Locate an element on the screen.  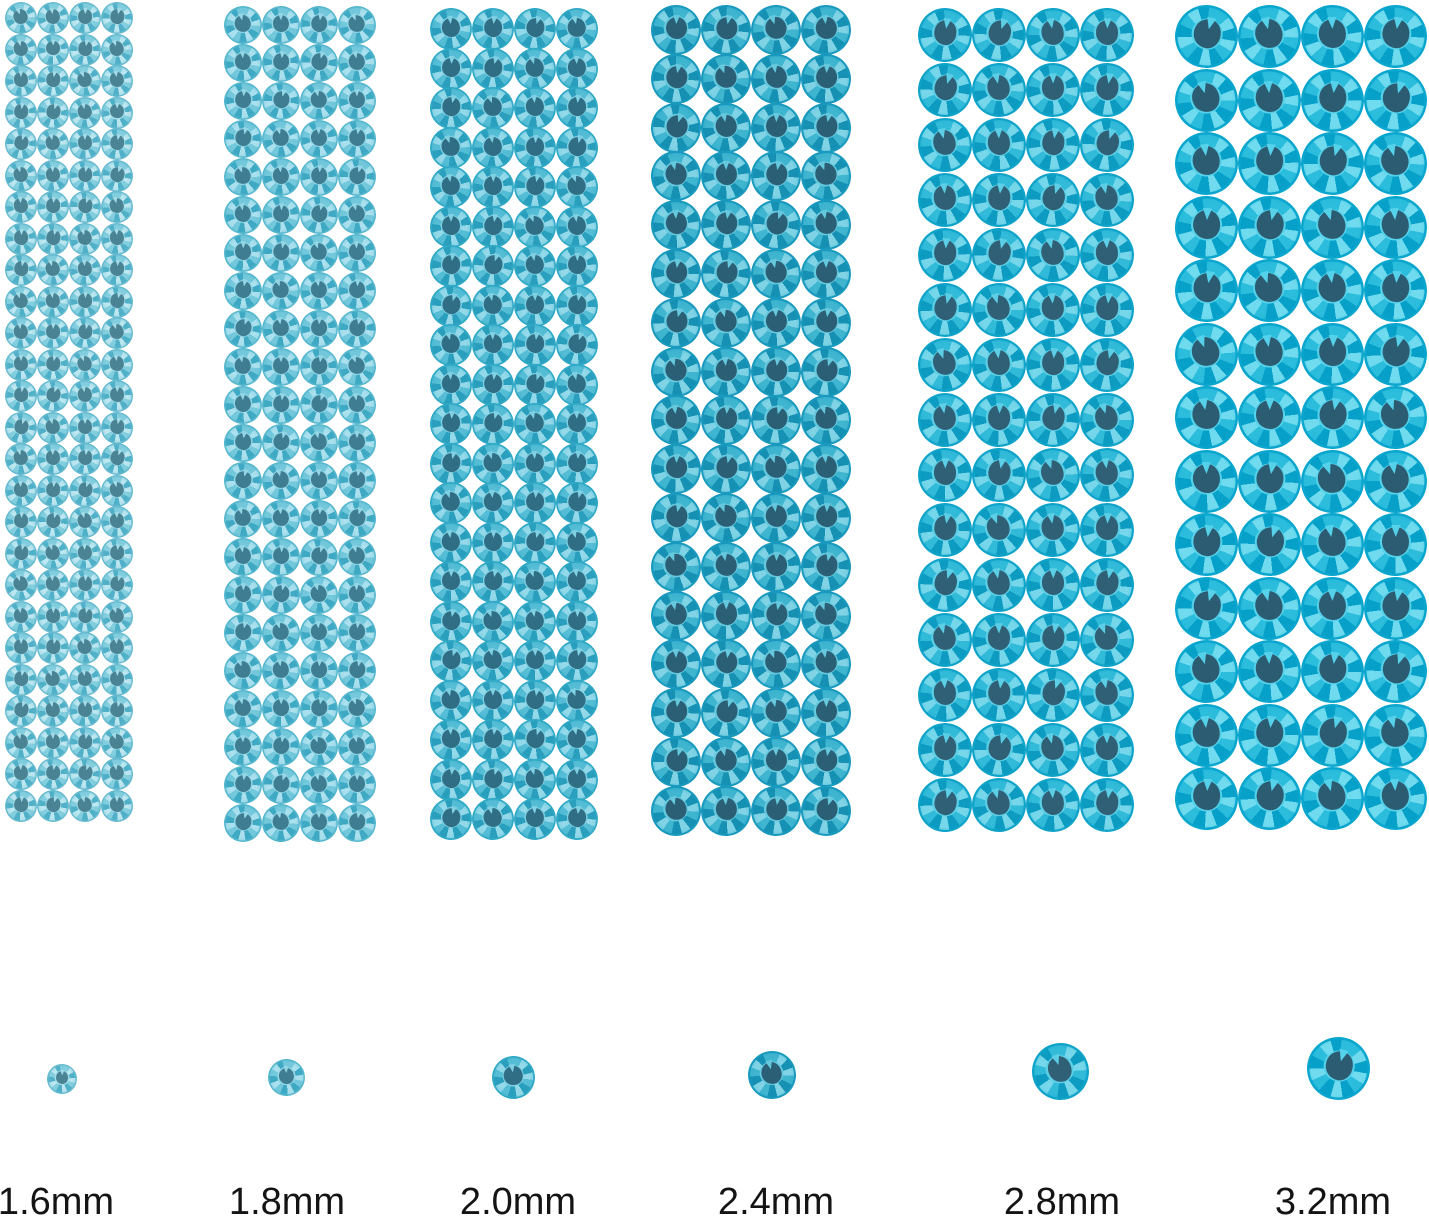
size-label: 2.4mm is located at coordinates (776, 1199).